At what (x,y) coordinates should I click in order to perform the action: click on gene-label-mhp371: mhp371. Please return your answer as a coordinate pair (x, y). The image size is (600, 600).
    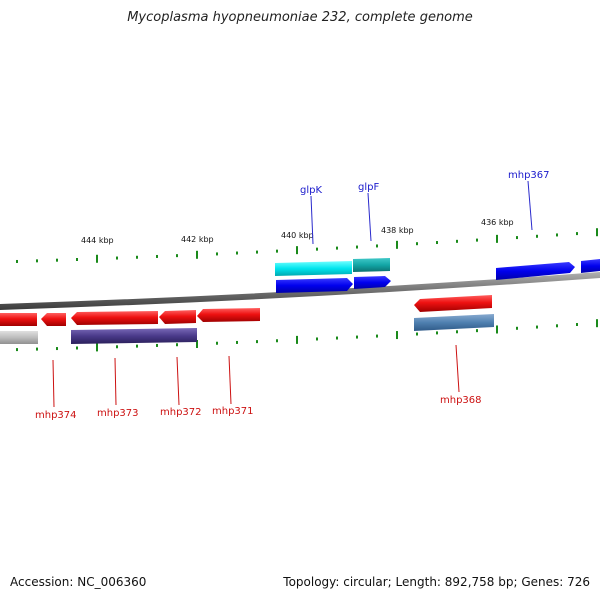
    Looking at the image, I should click on (233, 411).